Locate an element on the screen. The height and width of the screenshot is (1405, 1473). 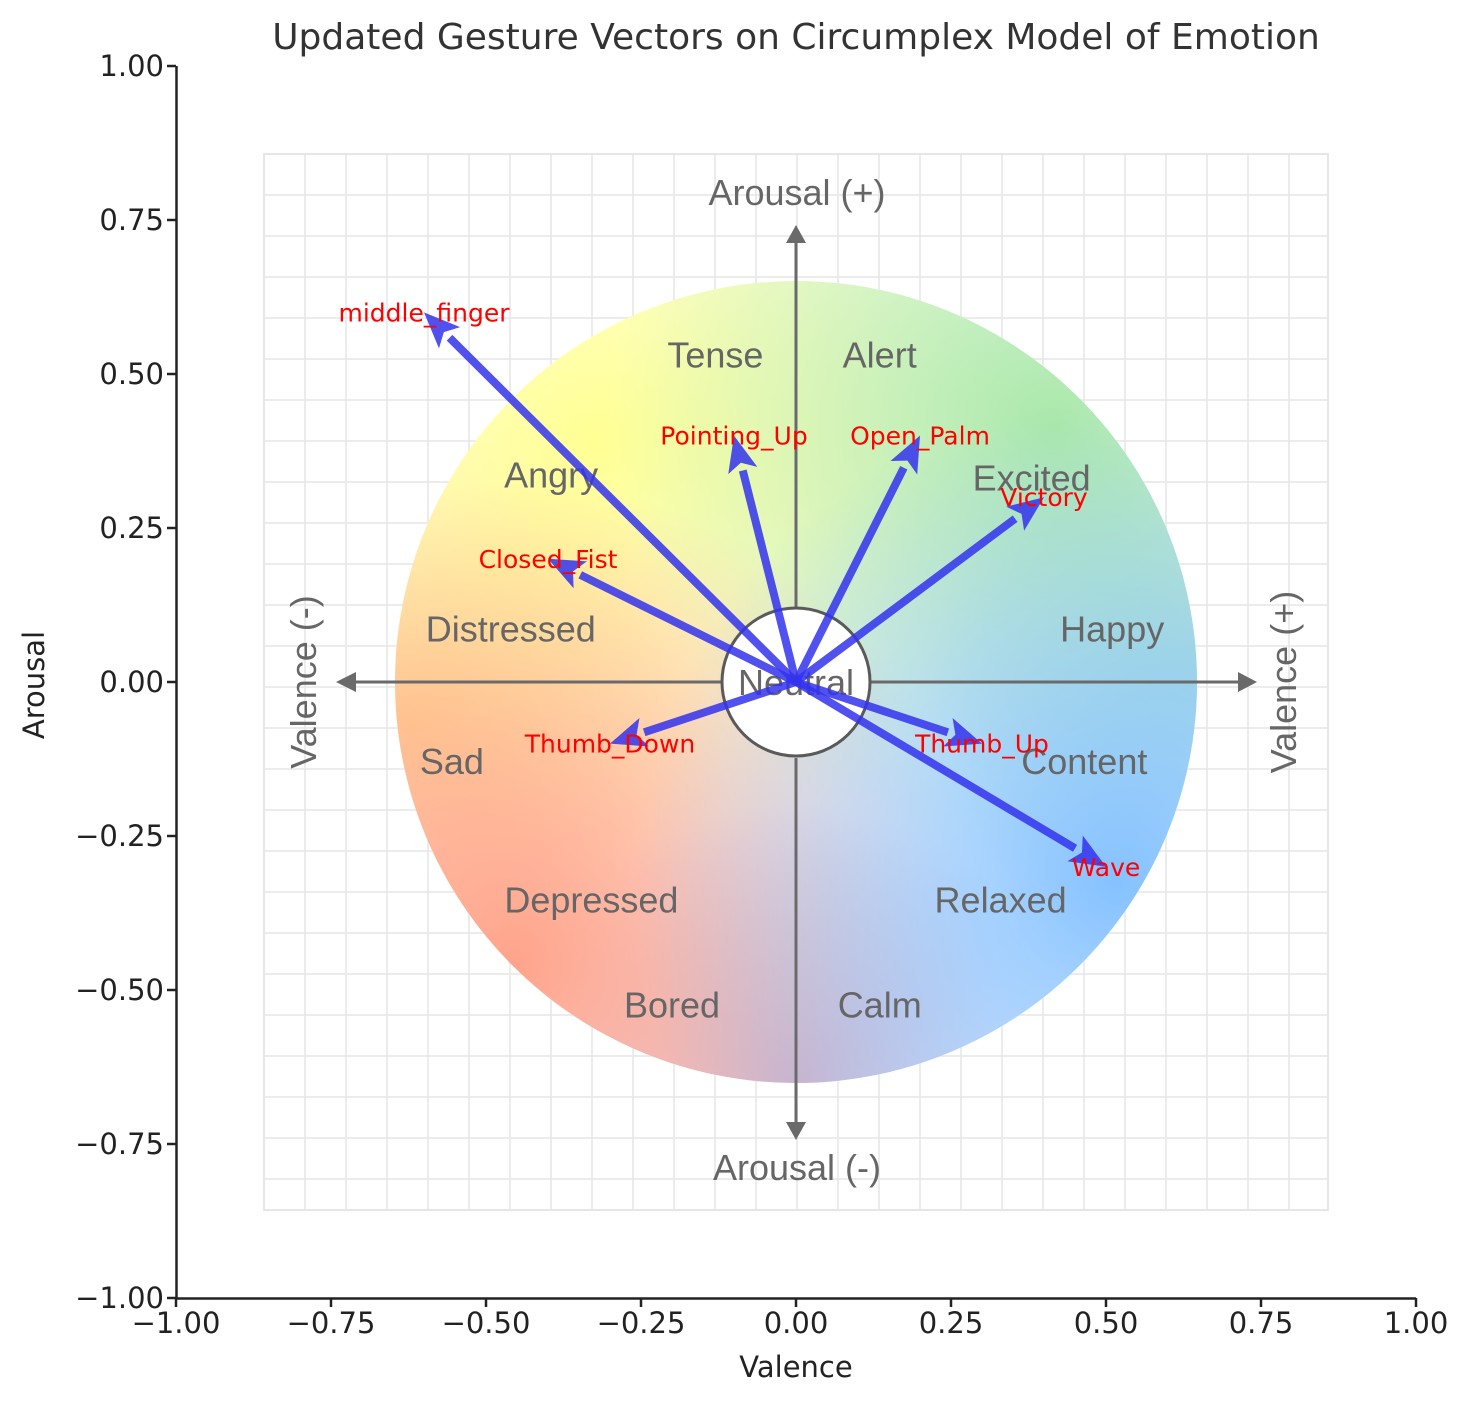
gesture-label: middle_finger is located at coordinates (425, 312).